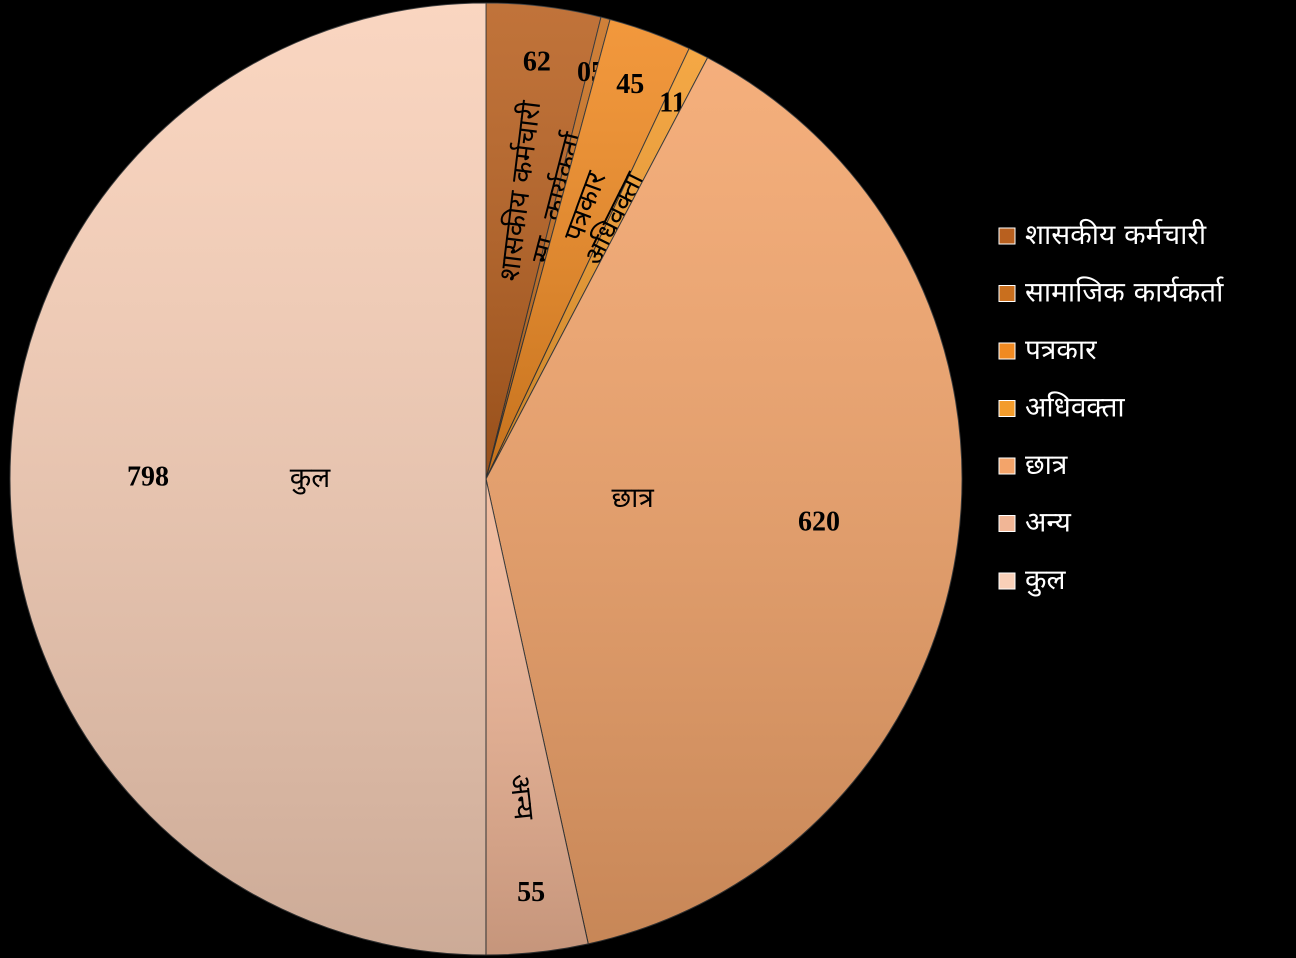 This screenshot has height=958, width=1296. I want to click on value-label: 45, so click(630, 84).